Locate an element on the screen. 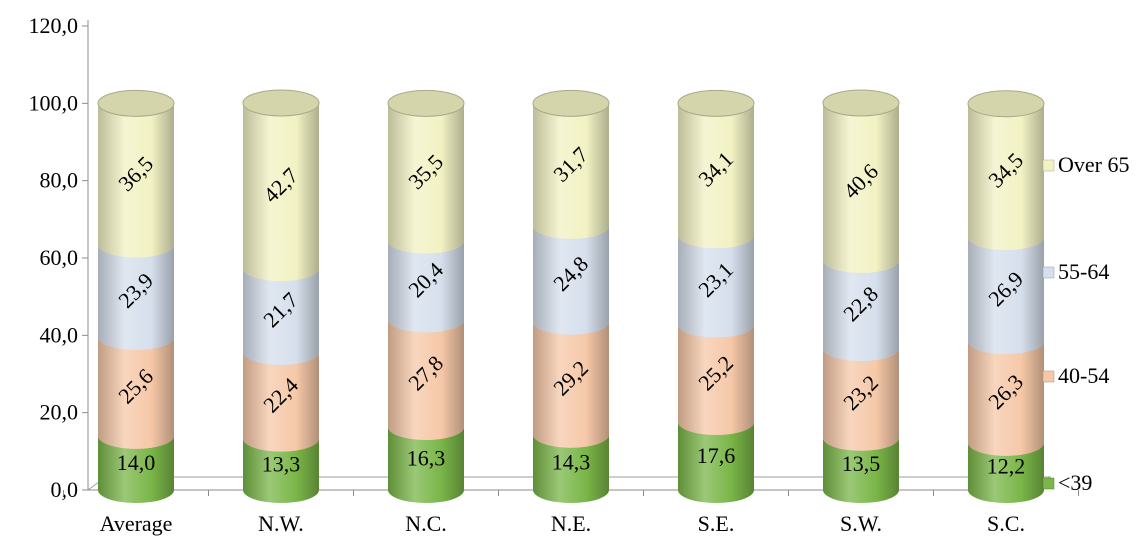 Image resolution: width=1143 pixels, height=536 pixels. legend-label: 40-54 is located at coordinates (1083, 375).